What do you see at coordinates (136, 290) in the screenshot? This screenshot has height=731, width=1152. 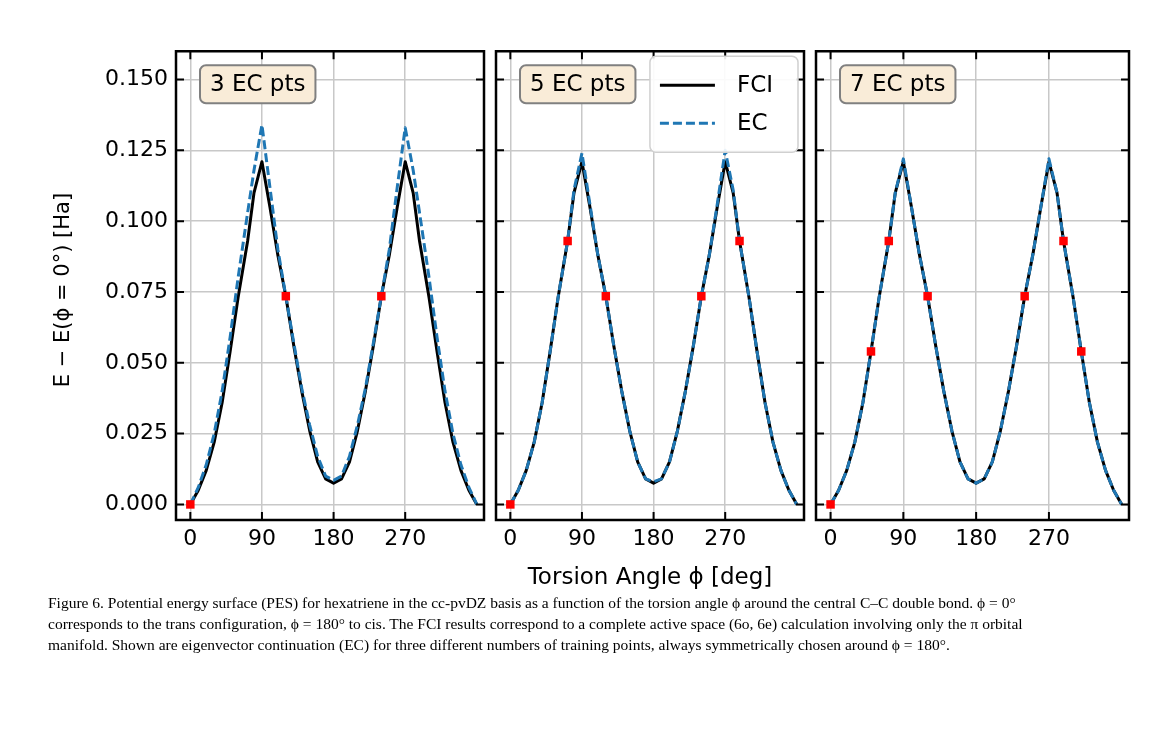 I see `y-tick-label: 0.075` at bounding box center [136, 290].